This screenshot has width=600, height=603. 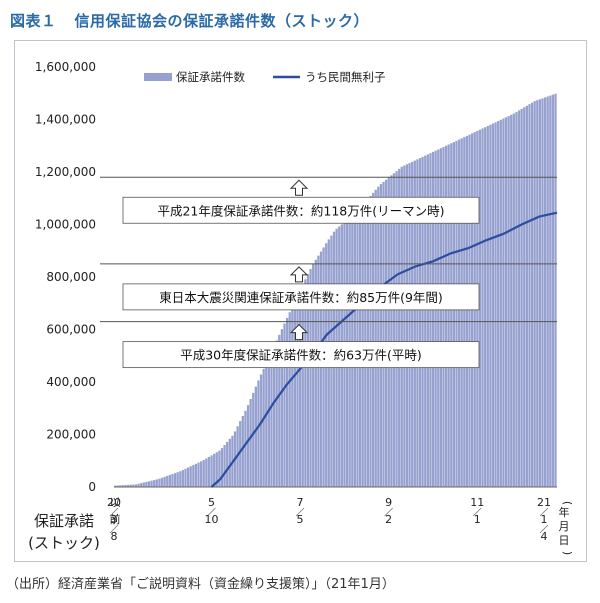 What do you see at coordinates (564, 540) in the screenshot?
I see `x-unit-label: 日` at bounding box center [564, 540].